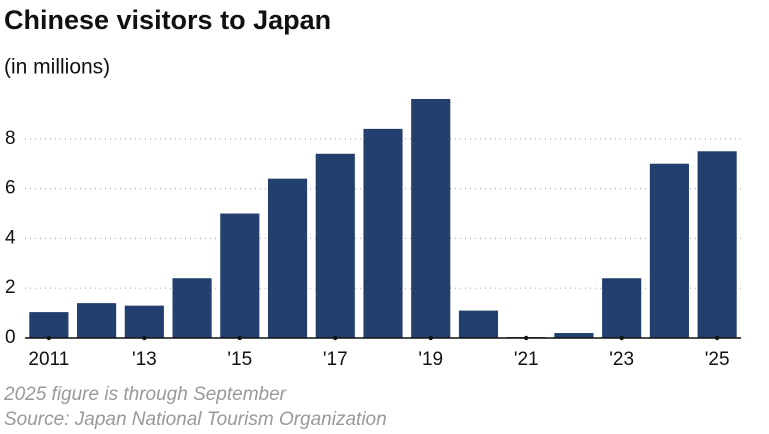 This screenshot has width=769, height=434. What do you see at coordinates (48, 359) in the screenshot?
I see `x-tick-label: 2011` at bounding box center [48, 359].